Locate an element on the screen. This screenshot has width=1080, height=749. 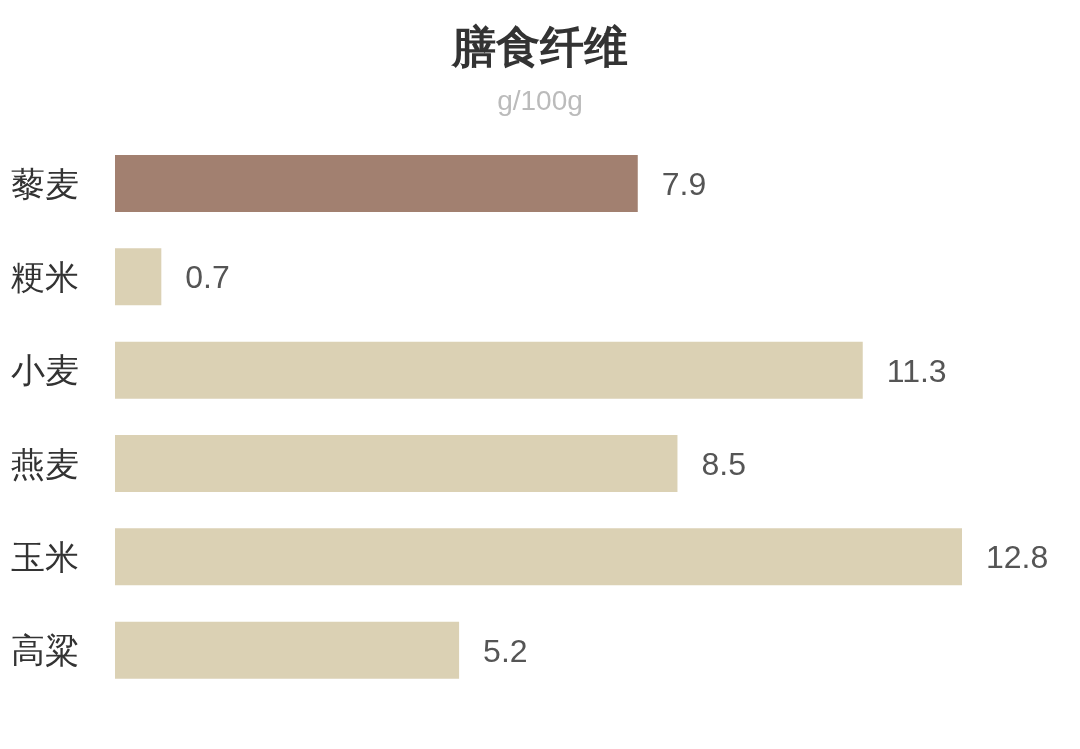
y-tick-label: 小麦 is located at coordinates (45, 370).